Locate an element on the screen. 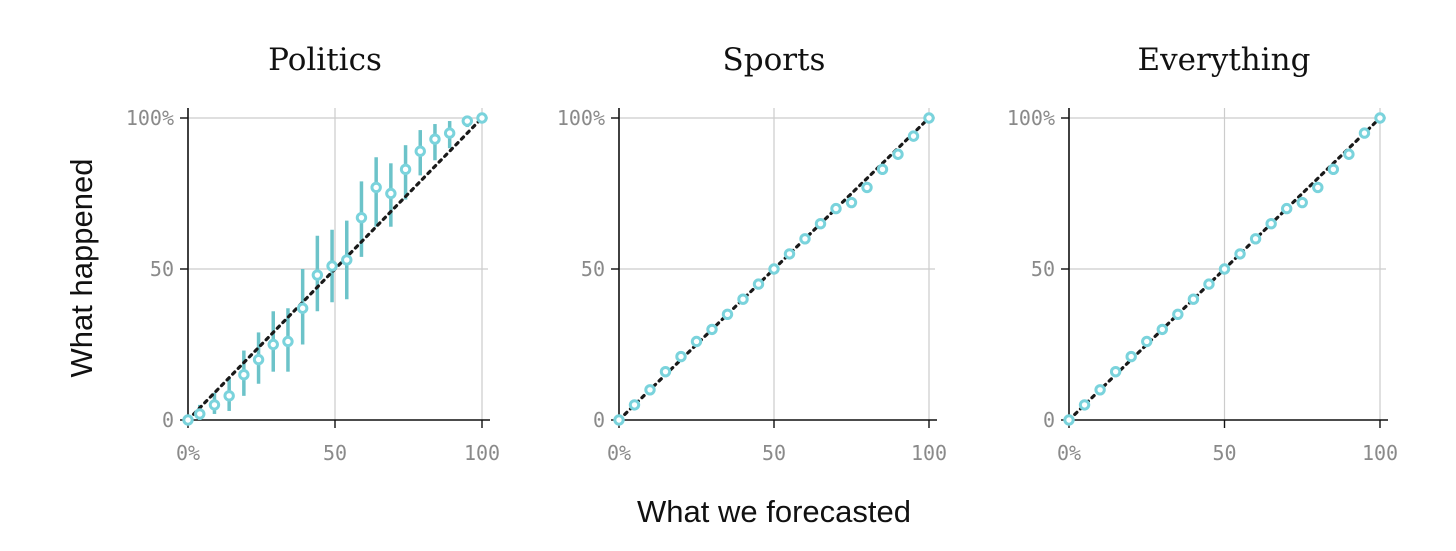 The image size is (1456, 551). panel-title: Sports is located at coordinates (774, 60).